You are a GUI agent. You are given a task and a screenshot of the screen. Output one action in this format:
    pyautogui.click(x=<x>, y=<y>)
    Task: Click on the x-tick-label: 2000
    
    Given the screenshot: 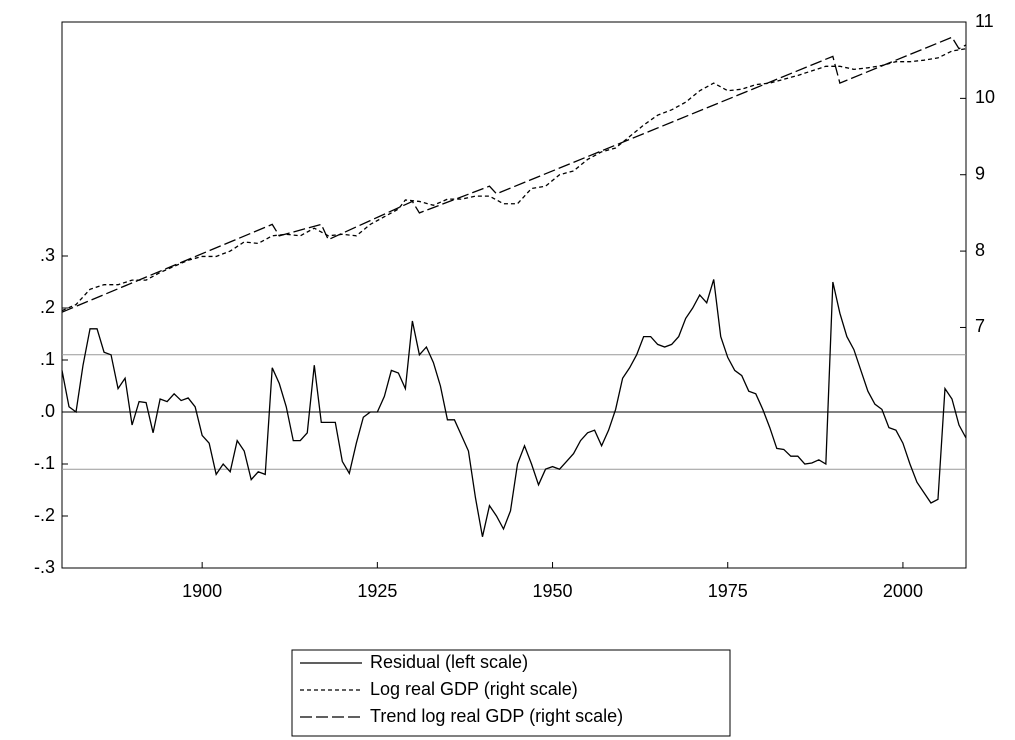 What is the action you would take?
    pyautogui.click(x=903, y=591)
    